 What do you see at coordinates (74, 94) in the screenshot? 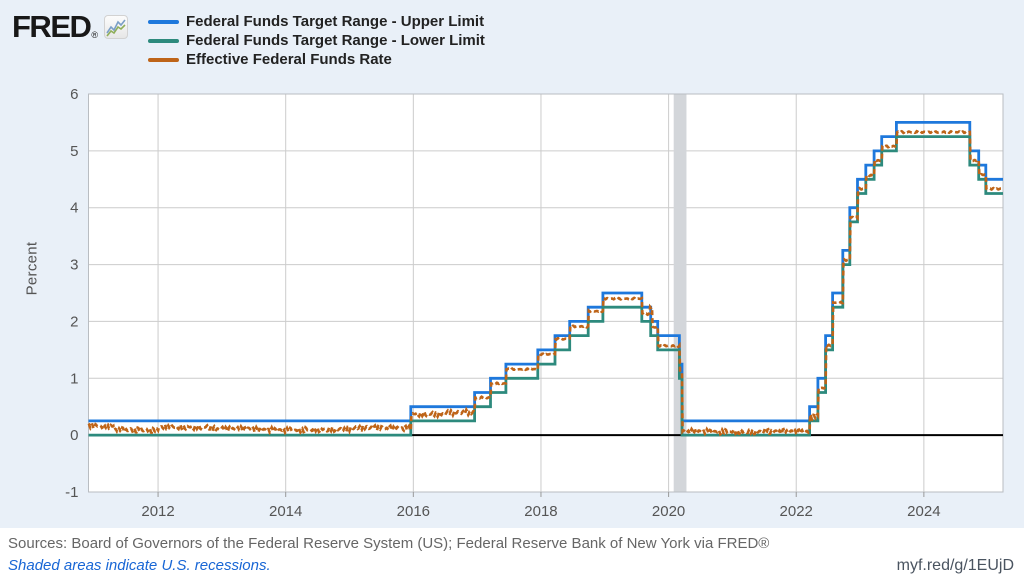
I see `y-tick-label: 6` at bounding box center [74, 94].